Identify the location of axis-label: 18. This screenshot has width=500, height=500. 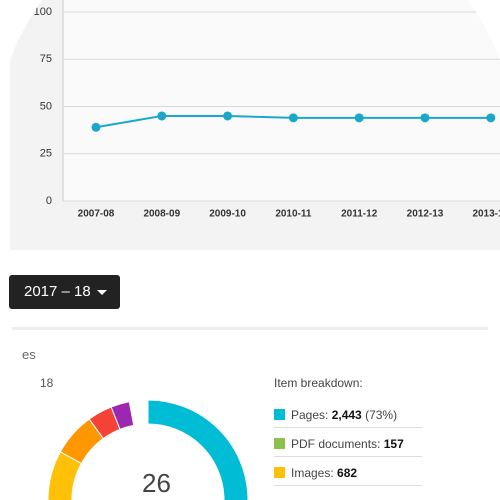
(47, 383).